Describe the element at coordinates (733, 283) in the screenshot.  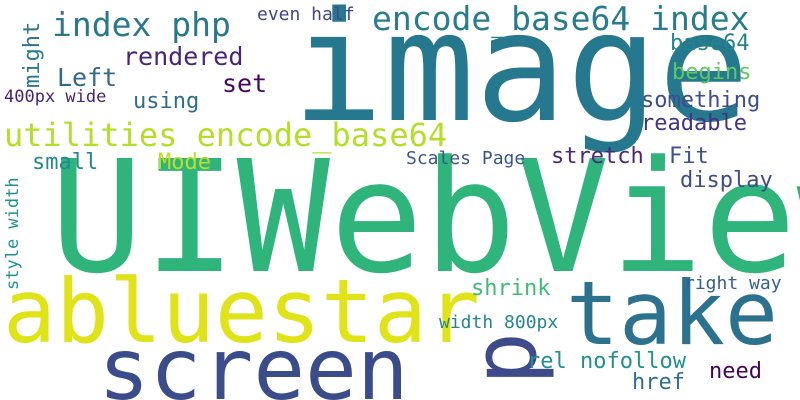
I see `word-right-way: right way` at that location.